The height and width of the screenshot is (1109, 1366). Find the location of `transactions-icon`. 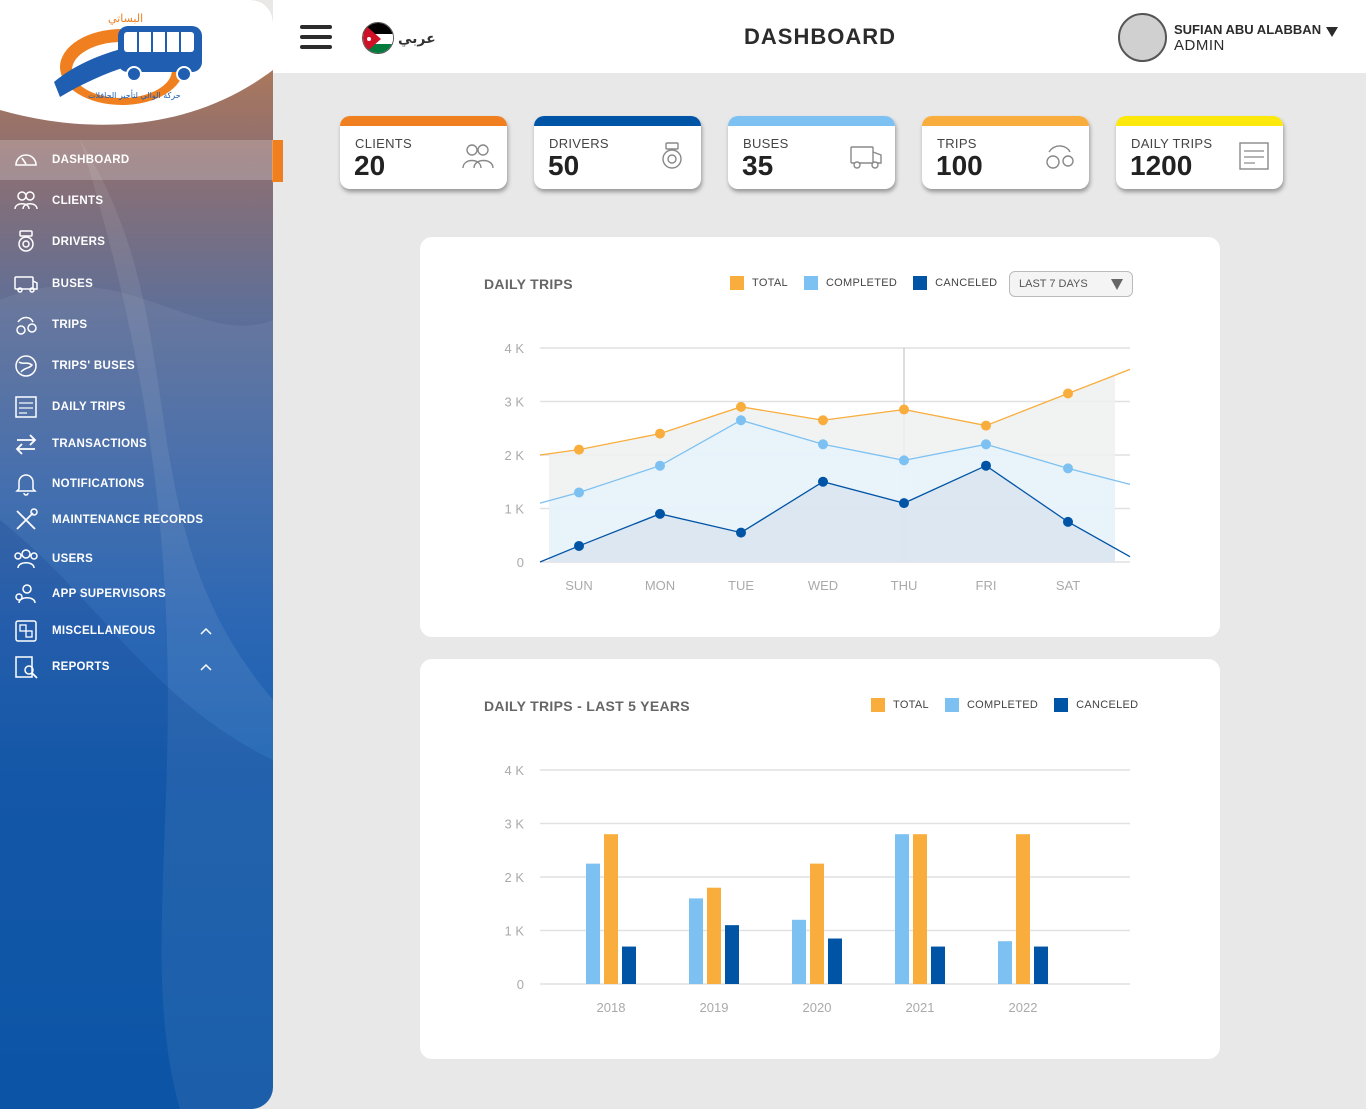

transactions-icon is located at coordinates (26, 444).